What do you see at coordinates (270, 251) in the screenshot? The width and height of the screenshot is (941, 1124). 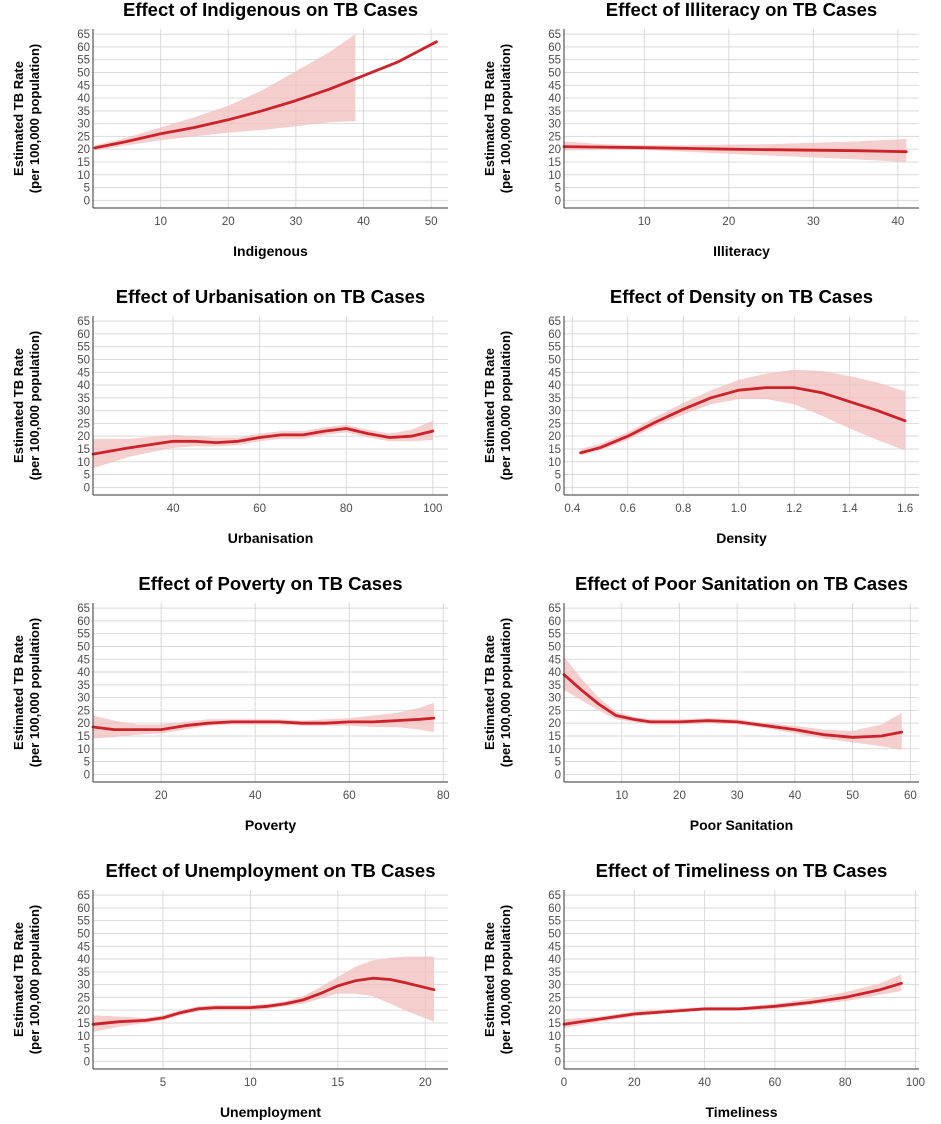 I see `x-axis-label: Indigenous` at bounding box center [270, 251].